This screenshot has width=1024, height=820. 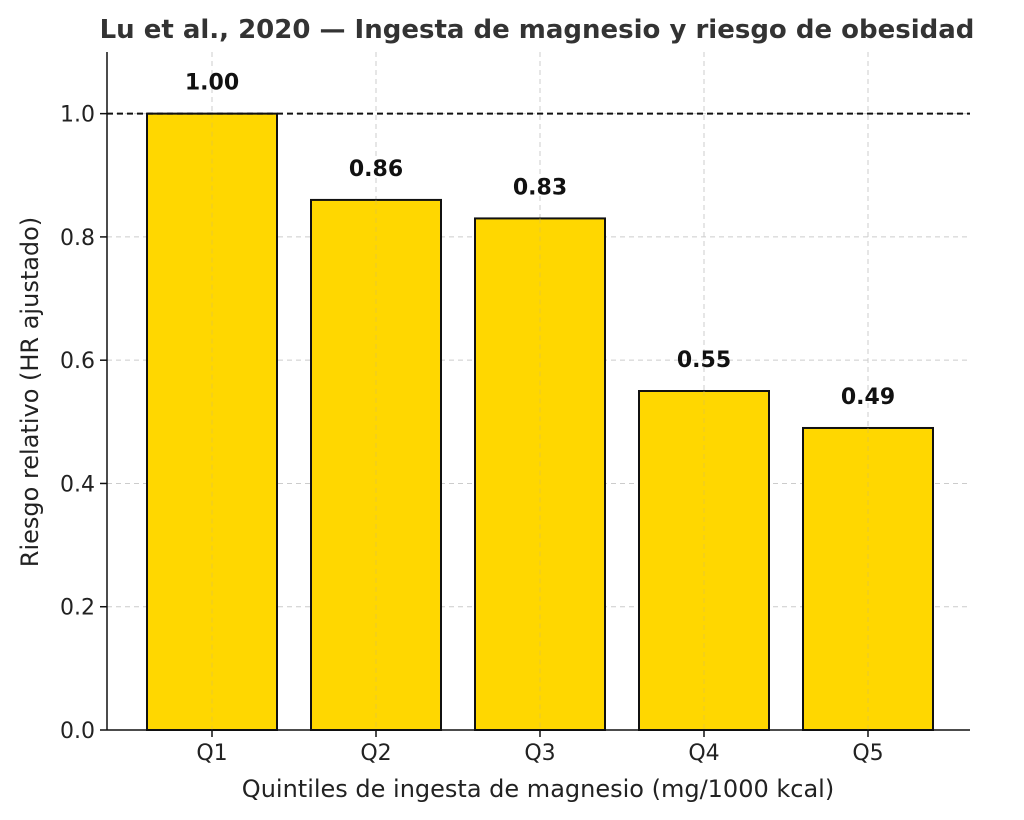 What do you see at coordinates (77, 115) in the screenshot?
I see `y-tick-label: 1.0` at bounding box center [77, 115].